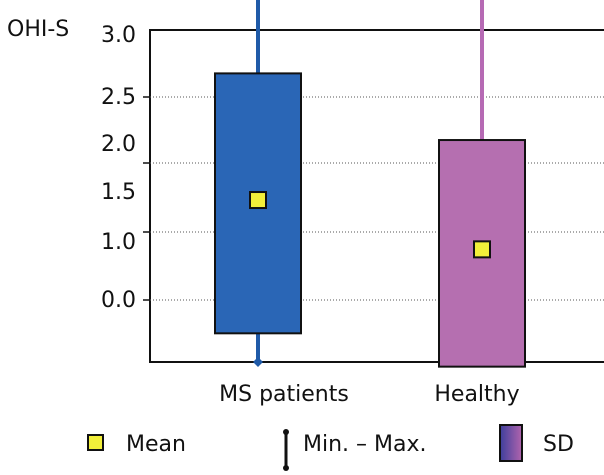 This screenshot has width=604, height=475. Describe the element at coordinates (284, 394) in the screenshot. I see `x-category-label: MS patients` at that location.